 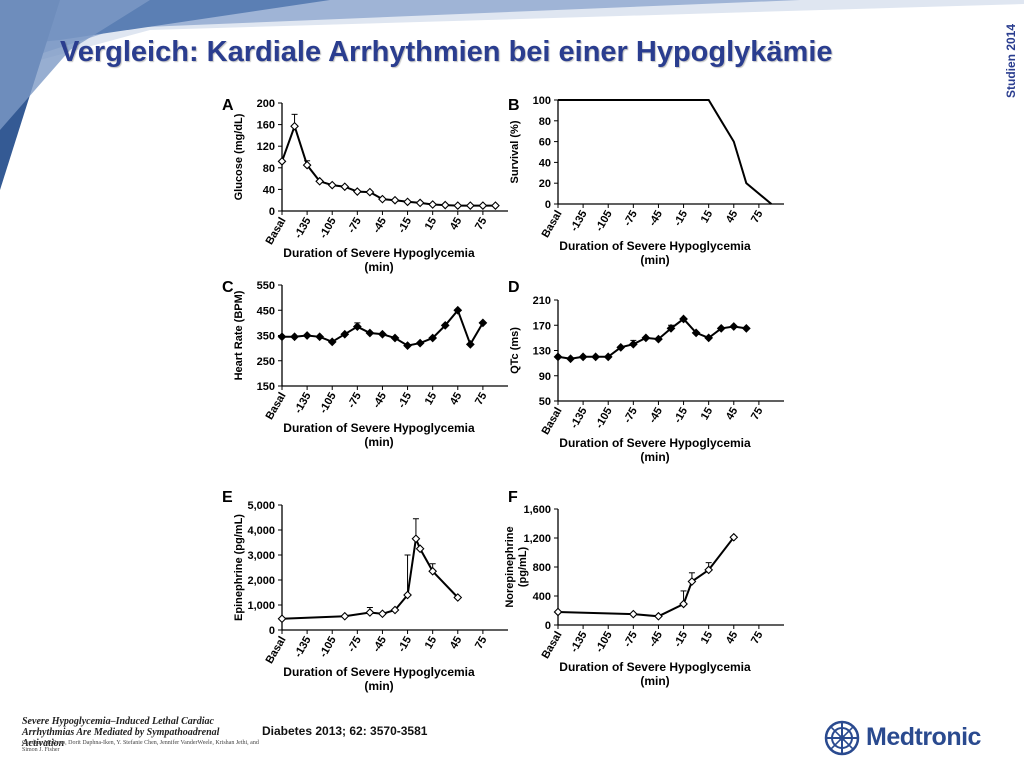 What do you see at coordinates (228, 105) in the screenshot?
I see `panel-letter: A` at bounding box center [228, 105].